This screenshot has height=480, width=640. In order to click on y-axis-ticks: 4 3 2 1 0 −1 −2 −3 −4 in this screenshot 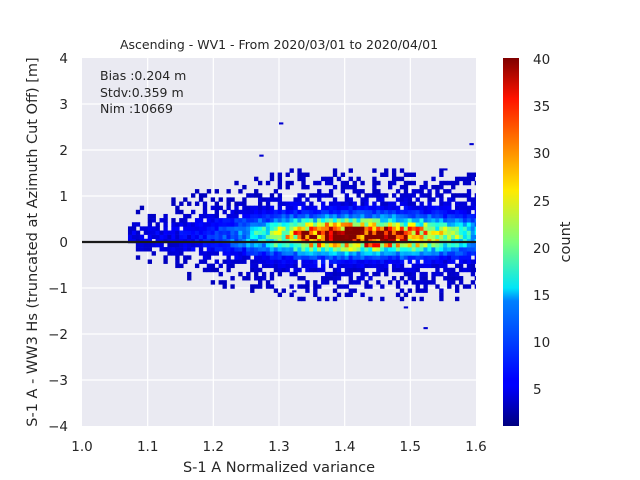, I will do `click(58, 243)`.